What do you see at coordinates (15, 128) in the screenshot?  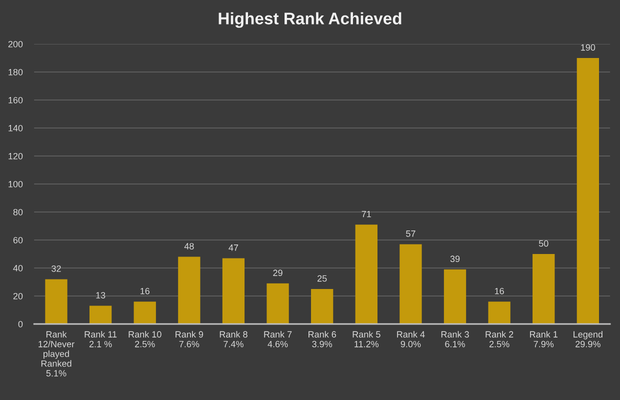 I see `y-tick-label: 140` at bounding box center [15, 128].